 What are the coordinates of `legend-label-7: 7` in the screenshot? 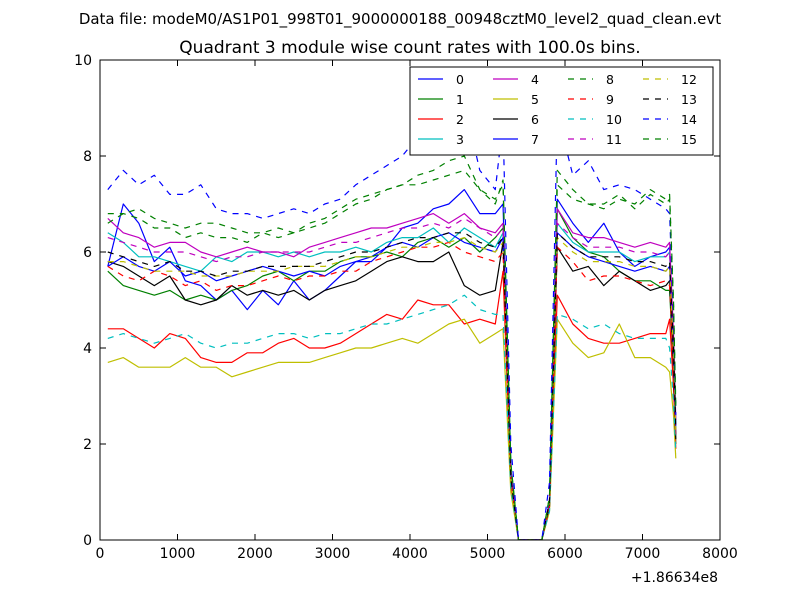 It's located at (535, 139).